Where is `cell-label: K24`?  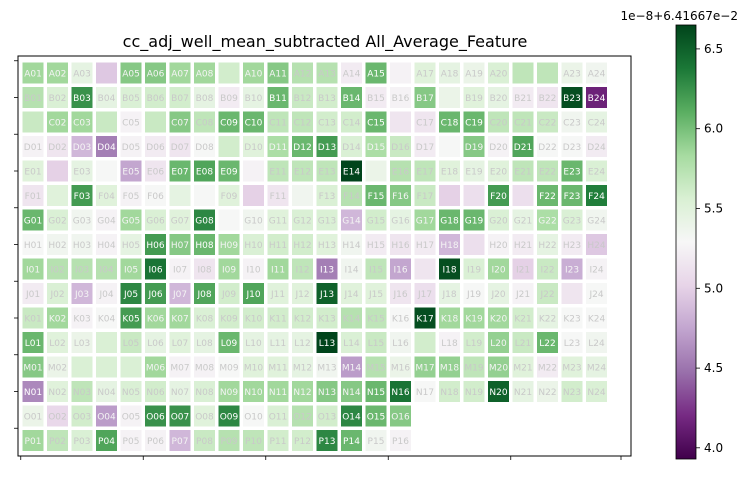
cell-label: K24 is located at coordinates (597, 320).